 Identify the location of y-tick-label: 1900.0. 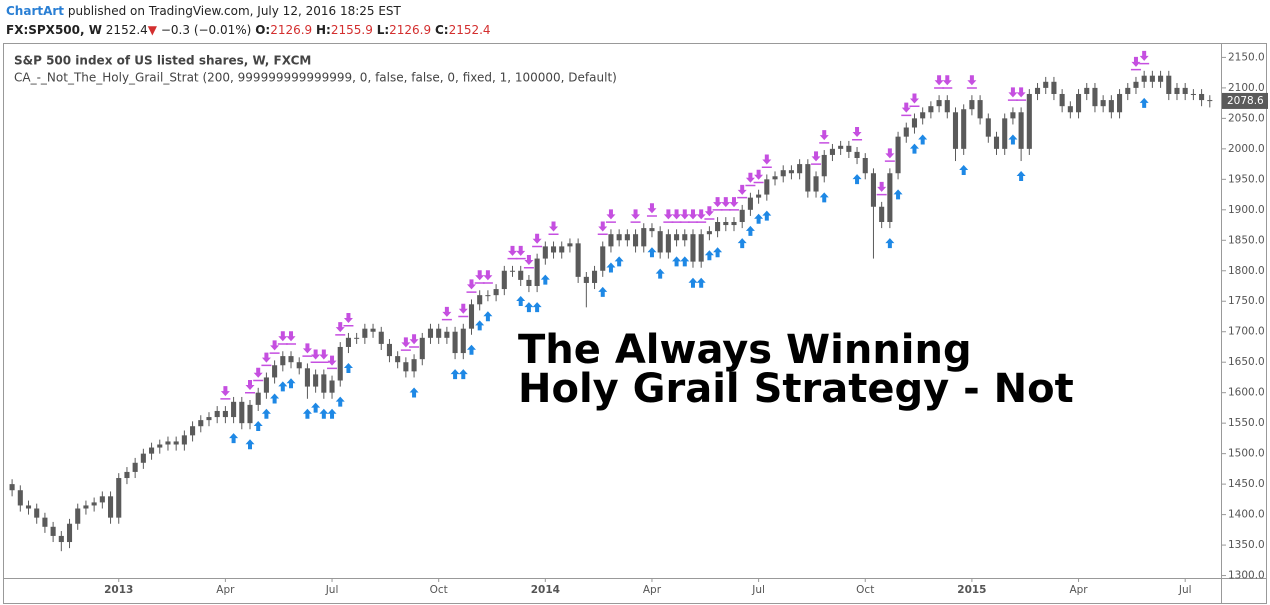
(1246, 210).